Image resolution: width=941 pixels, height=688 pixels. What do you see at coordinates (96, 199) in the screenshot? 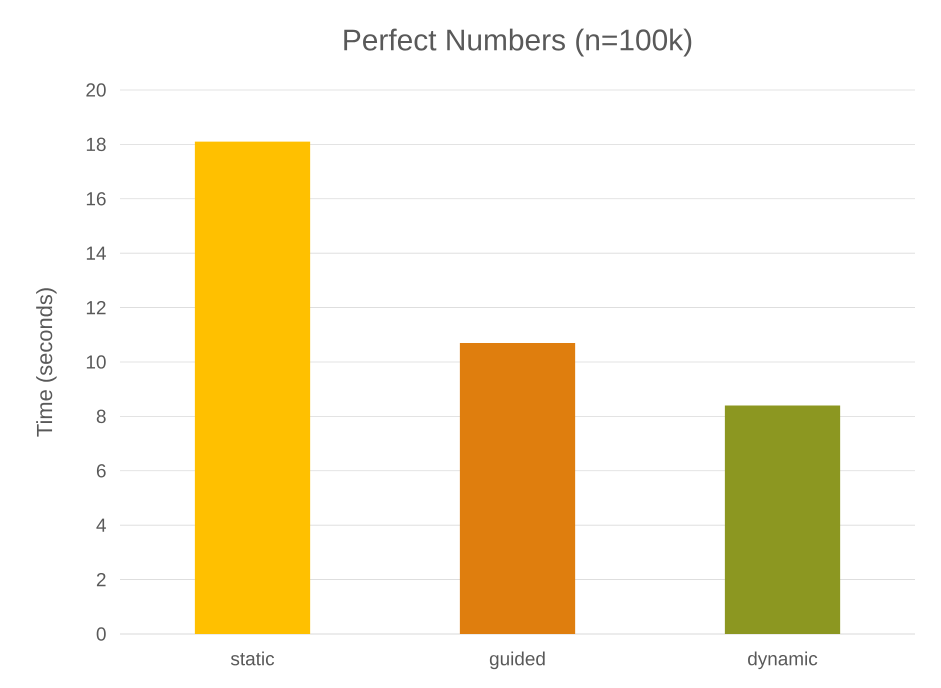
I see `y-tick-label: 16` at bounding box center [96, 199].